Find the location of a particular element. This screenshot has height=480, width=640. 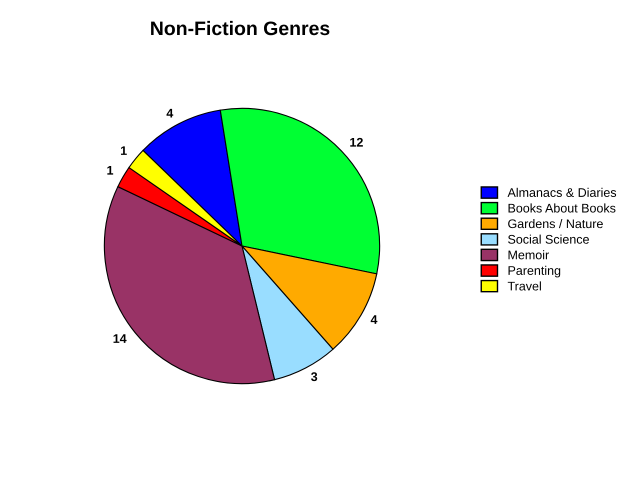

data-label: 3 is located at coordinates (314, 377).